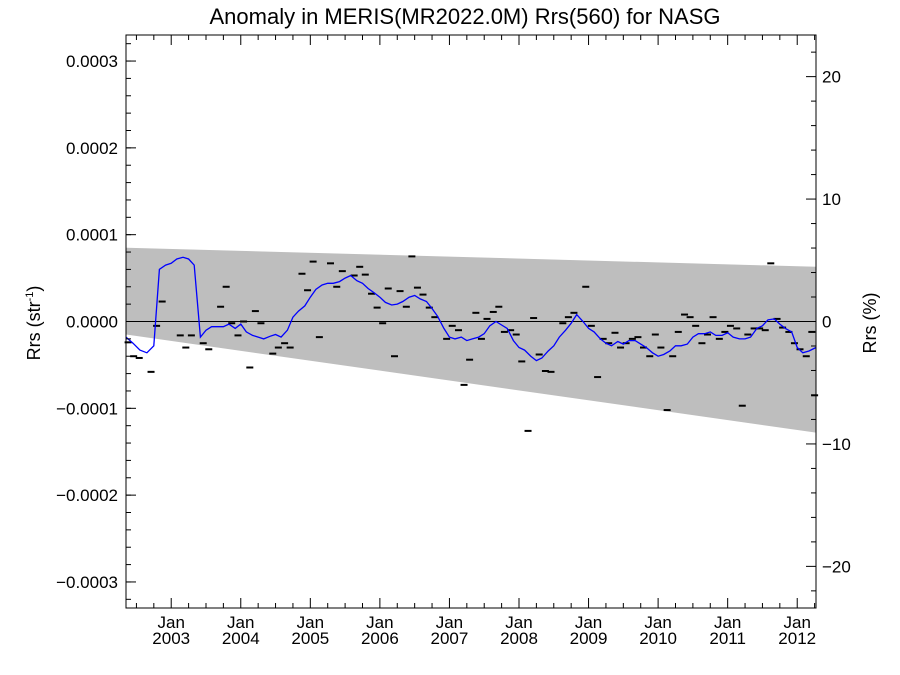 The height and width of the screenshot is (675, 900). What do you see at coordinates (870, 323) in the screenshot?
I see `y-axis-right-label: Rrs (%)` at bounding box center [870, 323].